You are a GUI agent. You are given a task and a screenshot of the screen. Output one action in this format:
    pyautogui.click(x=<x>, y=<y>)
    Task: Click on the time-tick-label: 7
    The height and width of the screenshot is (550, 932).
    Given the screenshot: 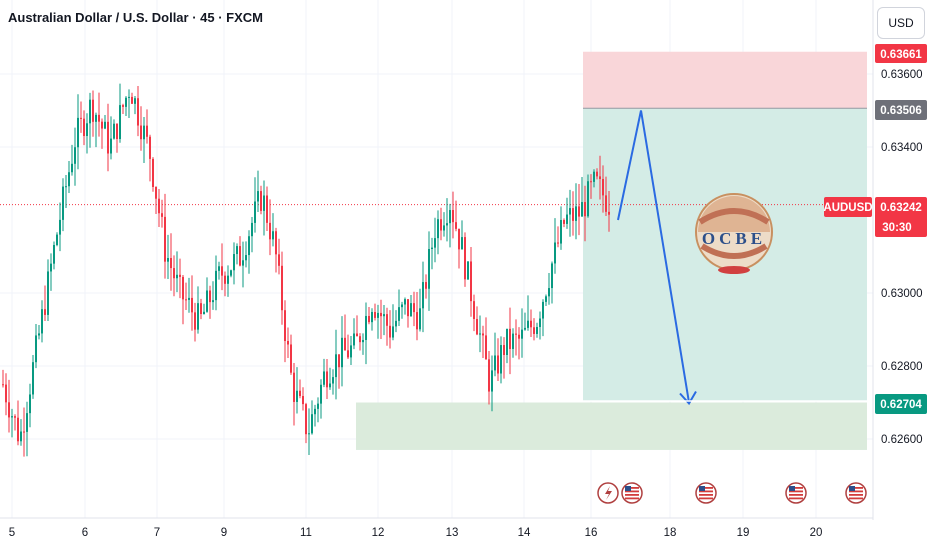 What is the action you would take?
    pyautogui.click(x=157, y=533)
    